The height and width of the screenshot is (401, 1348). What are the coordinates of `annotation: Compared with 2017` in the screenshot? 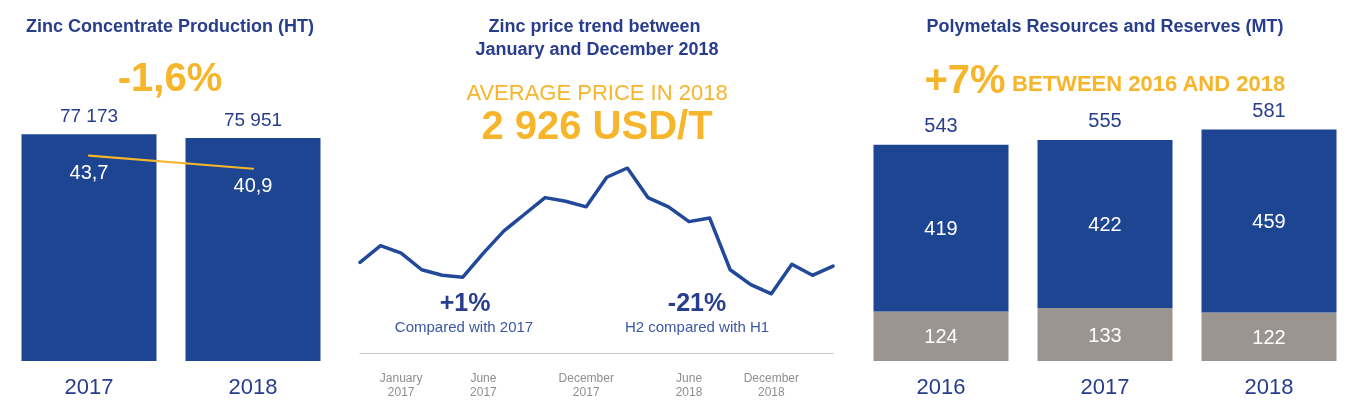 It's located at (464, 326).